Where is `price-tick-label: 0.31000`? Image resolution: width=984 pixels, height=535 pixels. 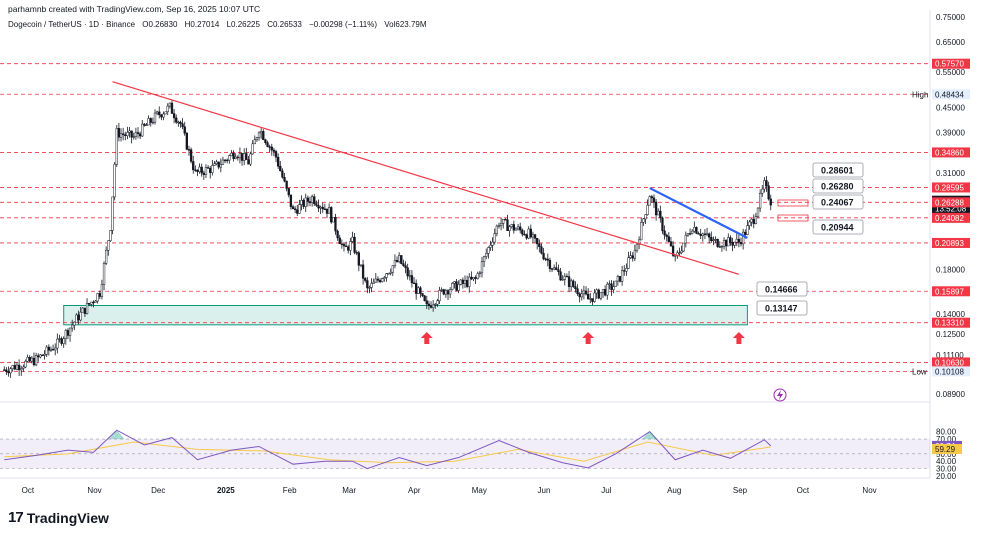 price-tick-label: 0.31000 is located at coordinates (950, 173).